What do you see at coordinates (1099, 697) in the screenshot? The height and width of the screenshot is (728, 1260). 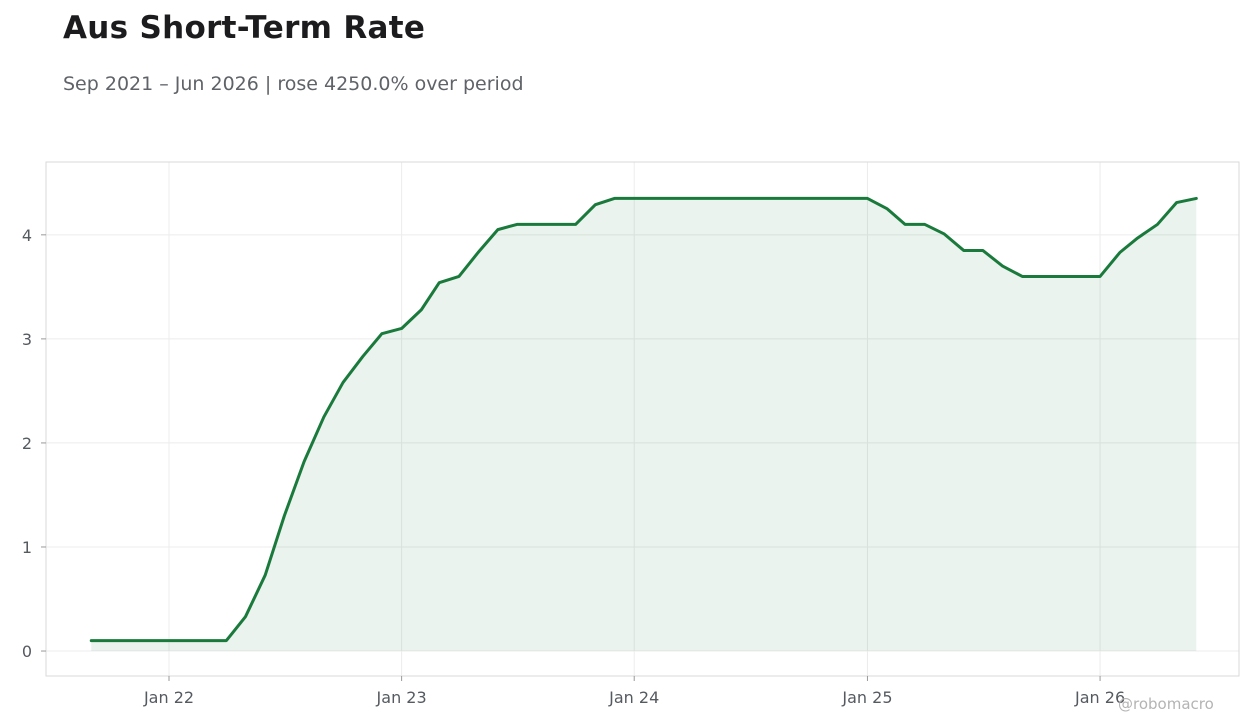 I see `x-tick-label: Jan 26` at bounding box center [1099, 697].